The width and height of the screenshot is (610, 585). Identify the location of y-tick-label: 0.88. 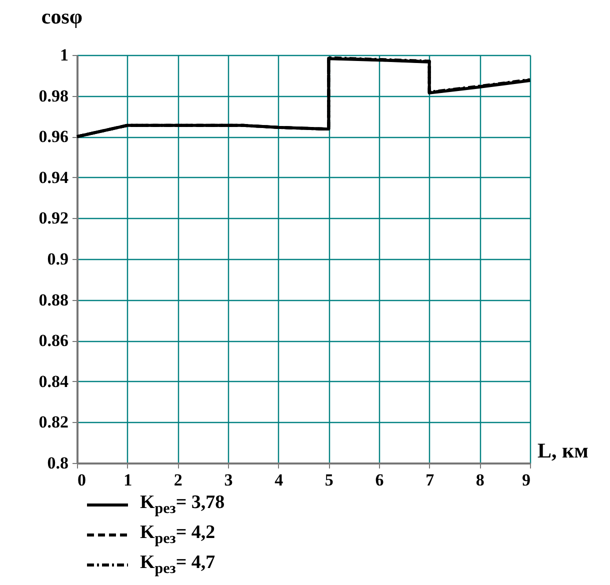
(53, 300).